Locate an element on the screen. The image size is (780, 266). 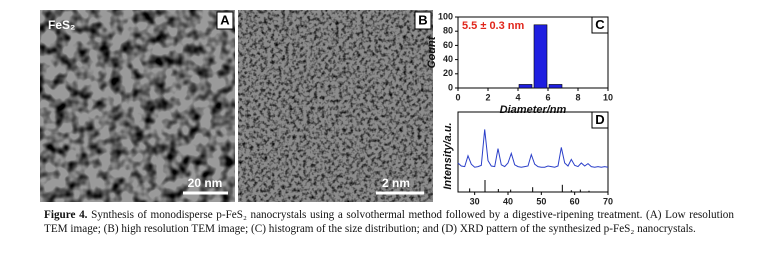
x-tick-label: 8 is located at coordinates (577, 97).